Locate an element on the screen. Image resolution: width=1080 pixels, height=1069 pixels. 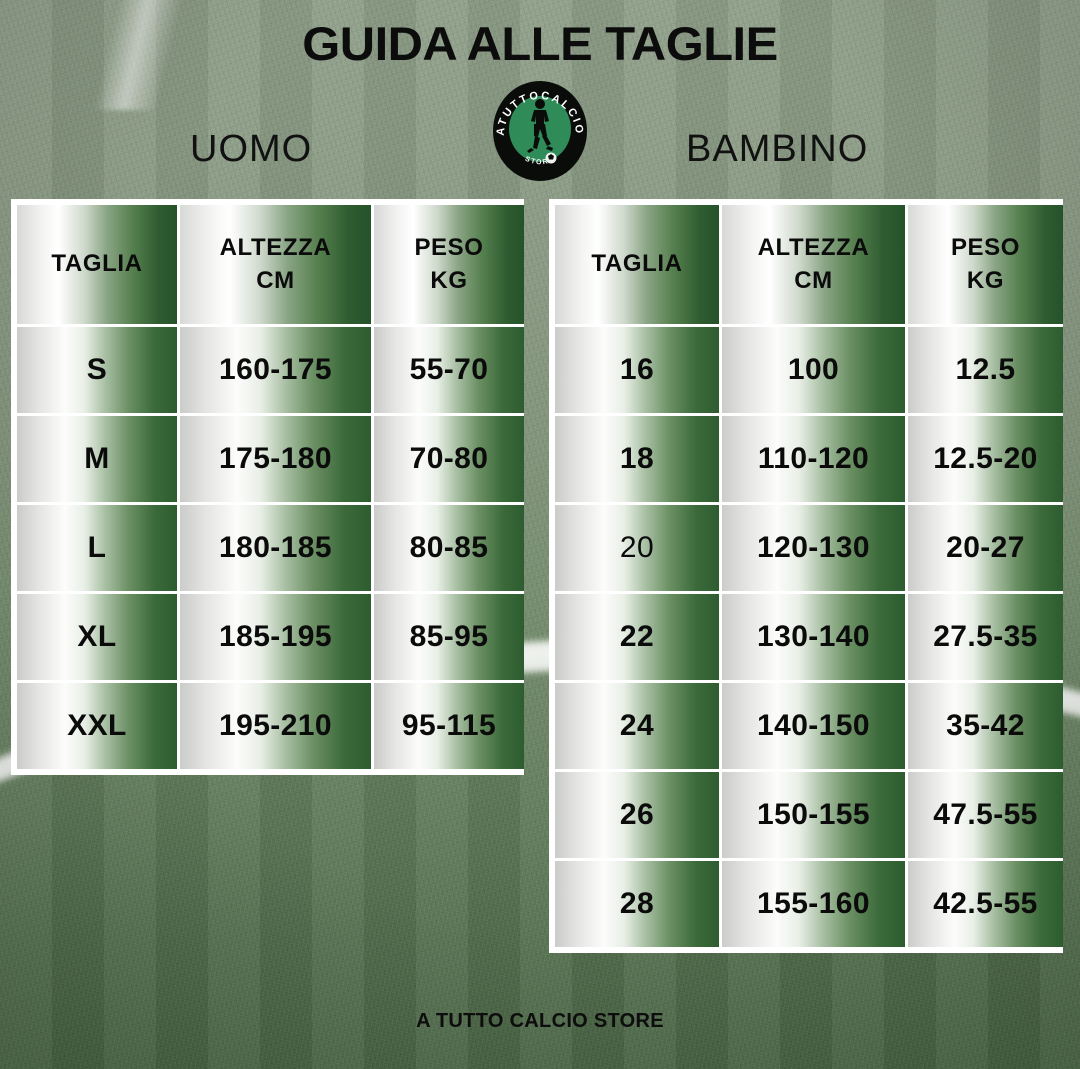
table-row: 18 110-120 12.5-20 is located at coordinates (809, 459).